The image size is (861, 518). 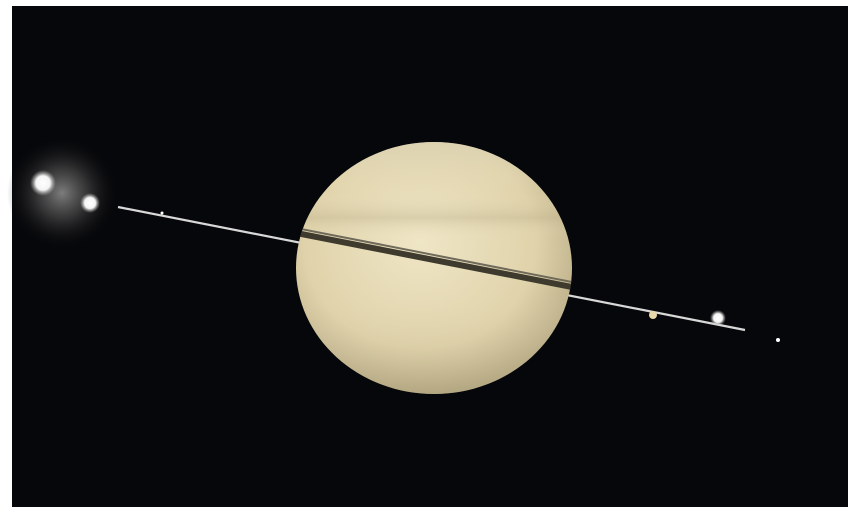 I want to click on ring-front, so click(x=434, y=255).